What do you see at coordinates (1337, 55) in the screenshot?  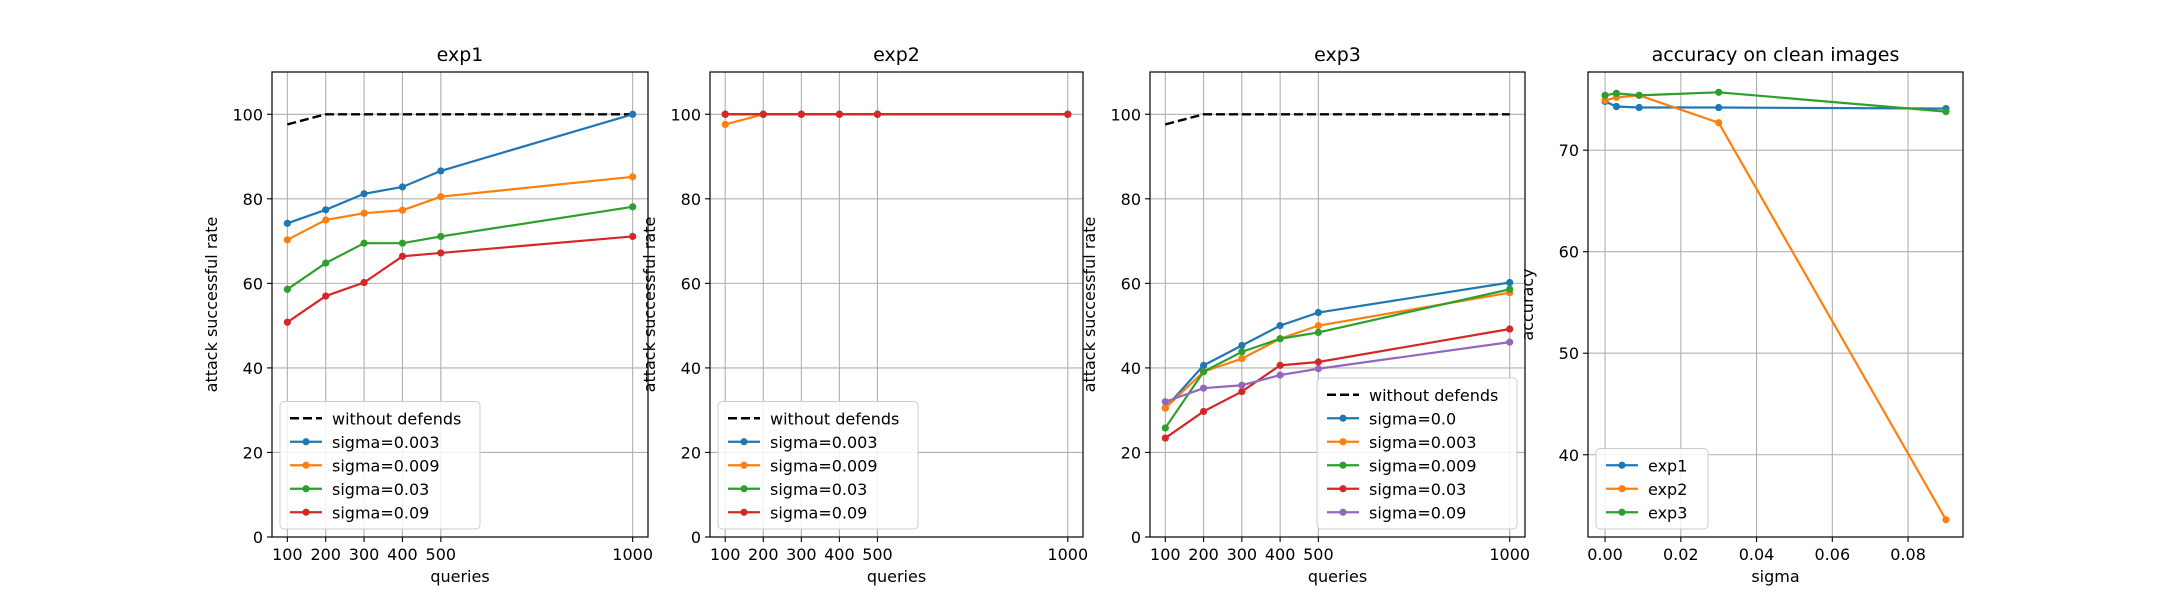 I see `chart-title: exp3` at bounding box center [1337, 55].